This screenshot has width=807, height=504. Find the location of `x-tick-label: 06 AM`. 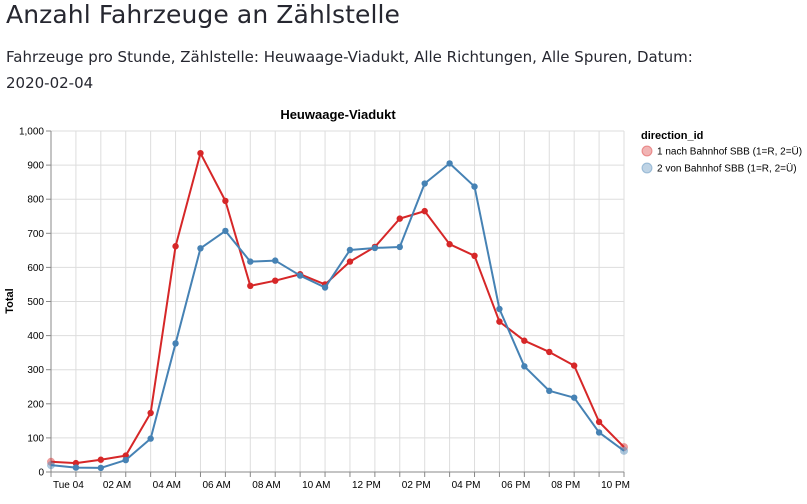

x-tick-label: 06 AM is located at coordinates (216, 485).